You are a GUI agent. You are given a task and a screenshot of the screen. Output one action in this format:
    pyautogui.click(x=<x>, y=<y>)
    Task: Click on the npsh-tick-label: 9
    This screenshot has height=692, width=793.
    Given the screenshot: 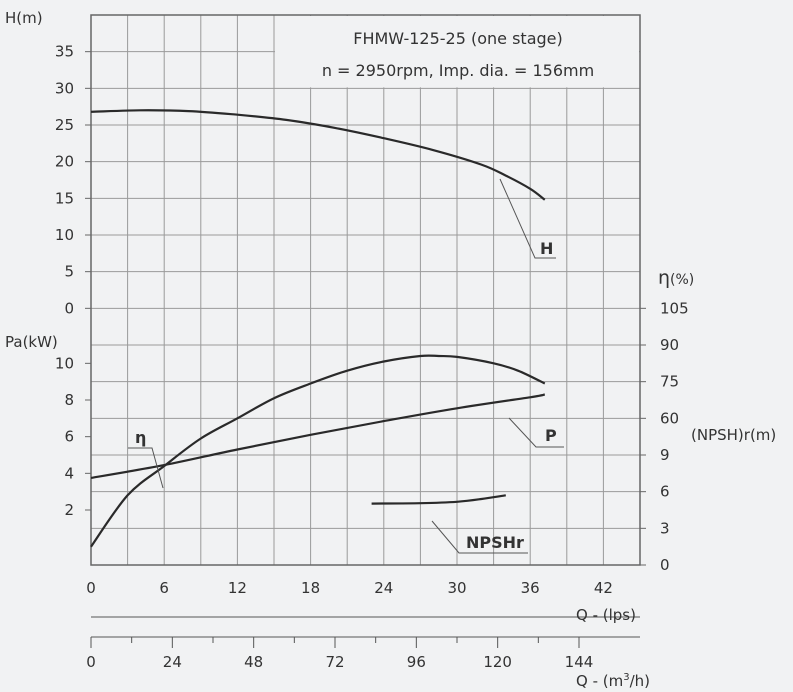 What is the action you would take?
    pyautogui.click(x=665, y=455)
    